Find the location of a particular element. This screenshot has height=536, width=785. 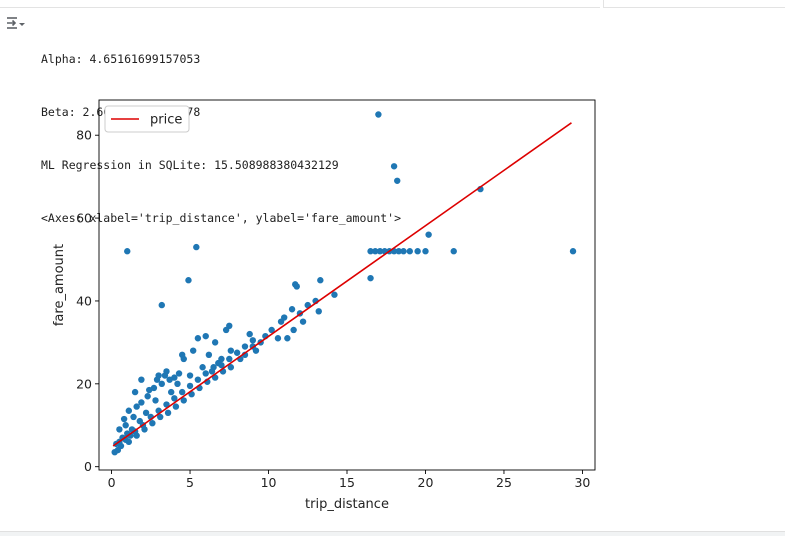

cell-top-border is located at coordinates (300, 4).